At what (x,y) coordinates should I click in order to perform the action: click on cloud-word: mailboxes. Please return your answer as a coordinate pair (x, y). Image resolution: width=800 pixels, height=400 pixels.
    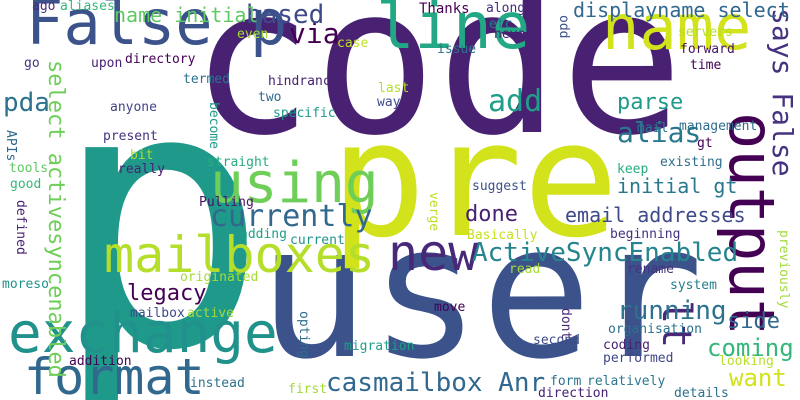
    Looking at the image, I should click on (239, 255).